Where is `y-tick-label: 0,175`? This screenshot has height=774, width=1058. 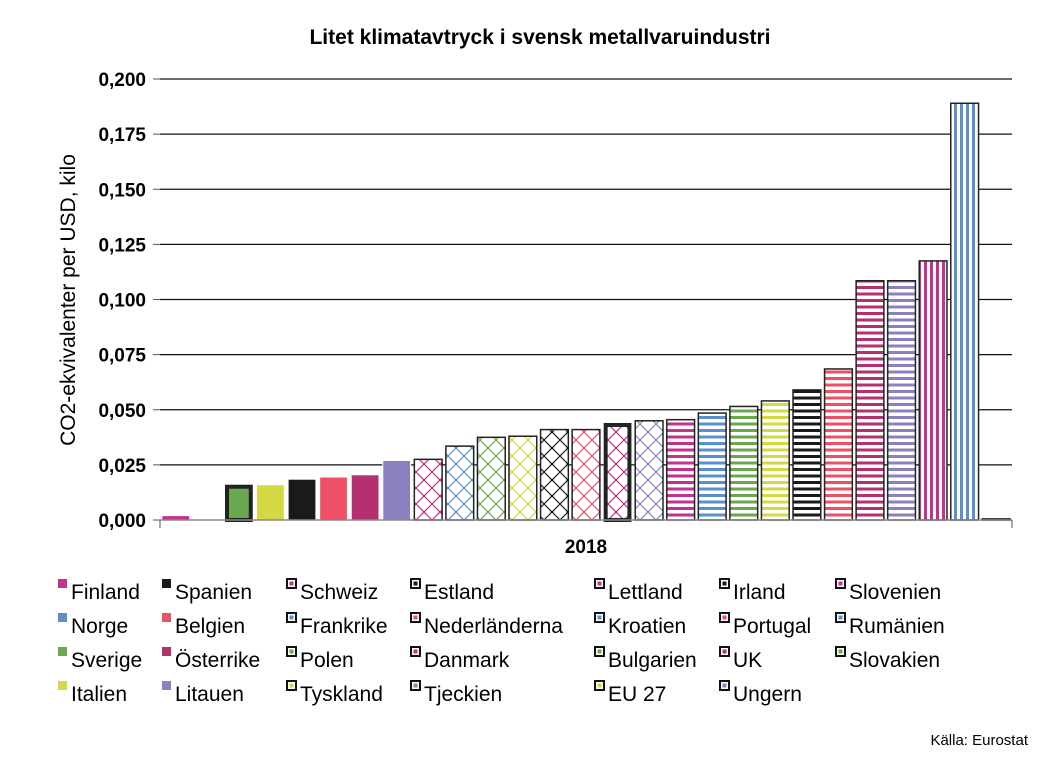
y-tick-label: 0,175 is located at coordinates (122, 135).